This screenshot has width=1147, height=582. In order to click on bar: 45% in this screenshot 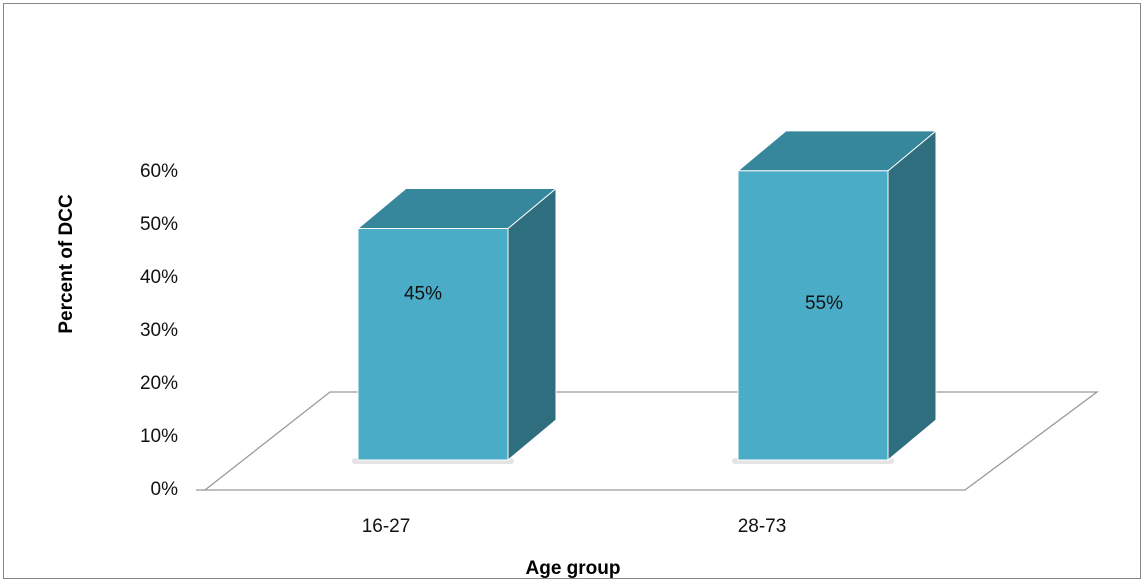, I will do `click(455, 325)`.